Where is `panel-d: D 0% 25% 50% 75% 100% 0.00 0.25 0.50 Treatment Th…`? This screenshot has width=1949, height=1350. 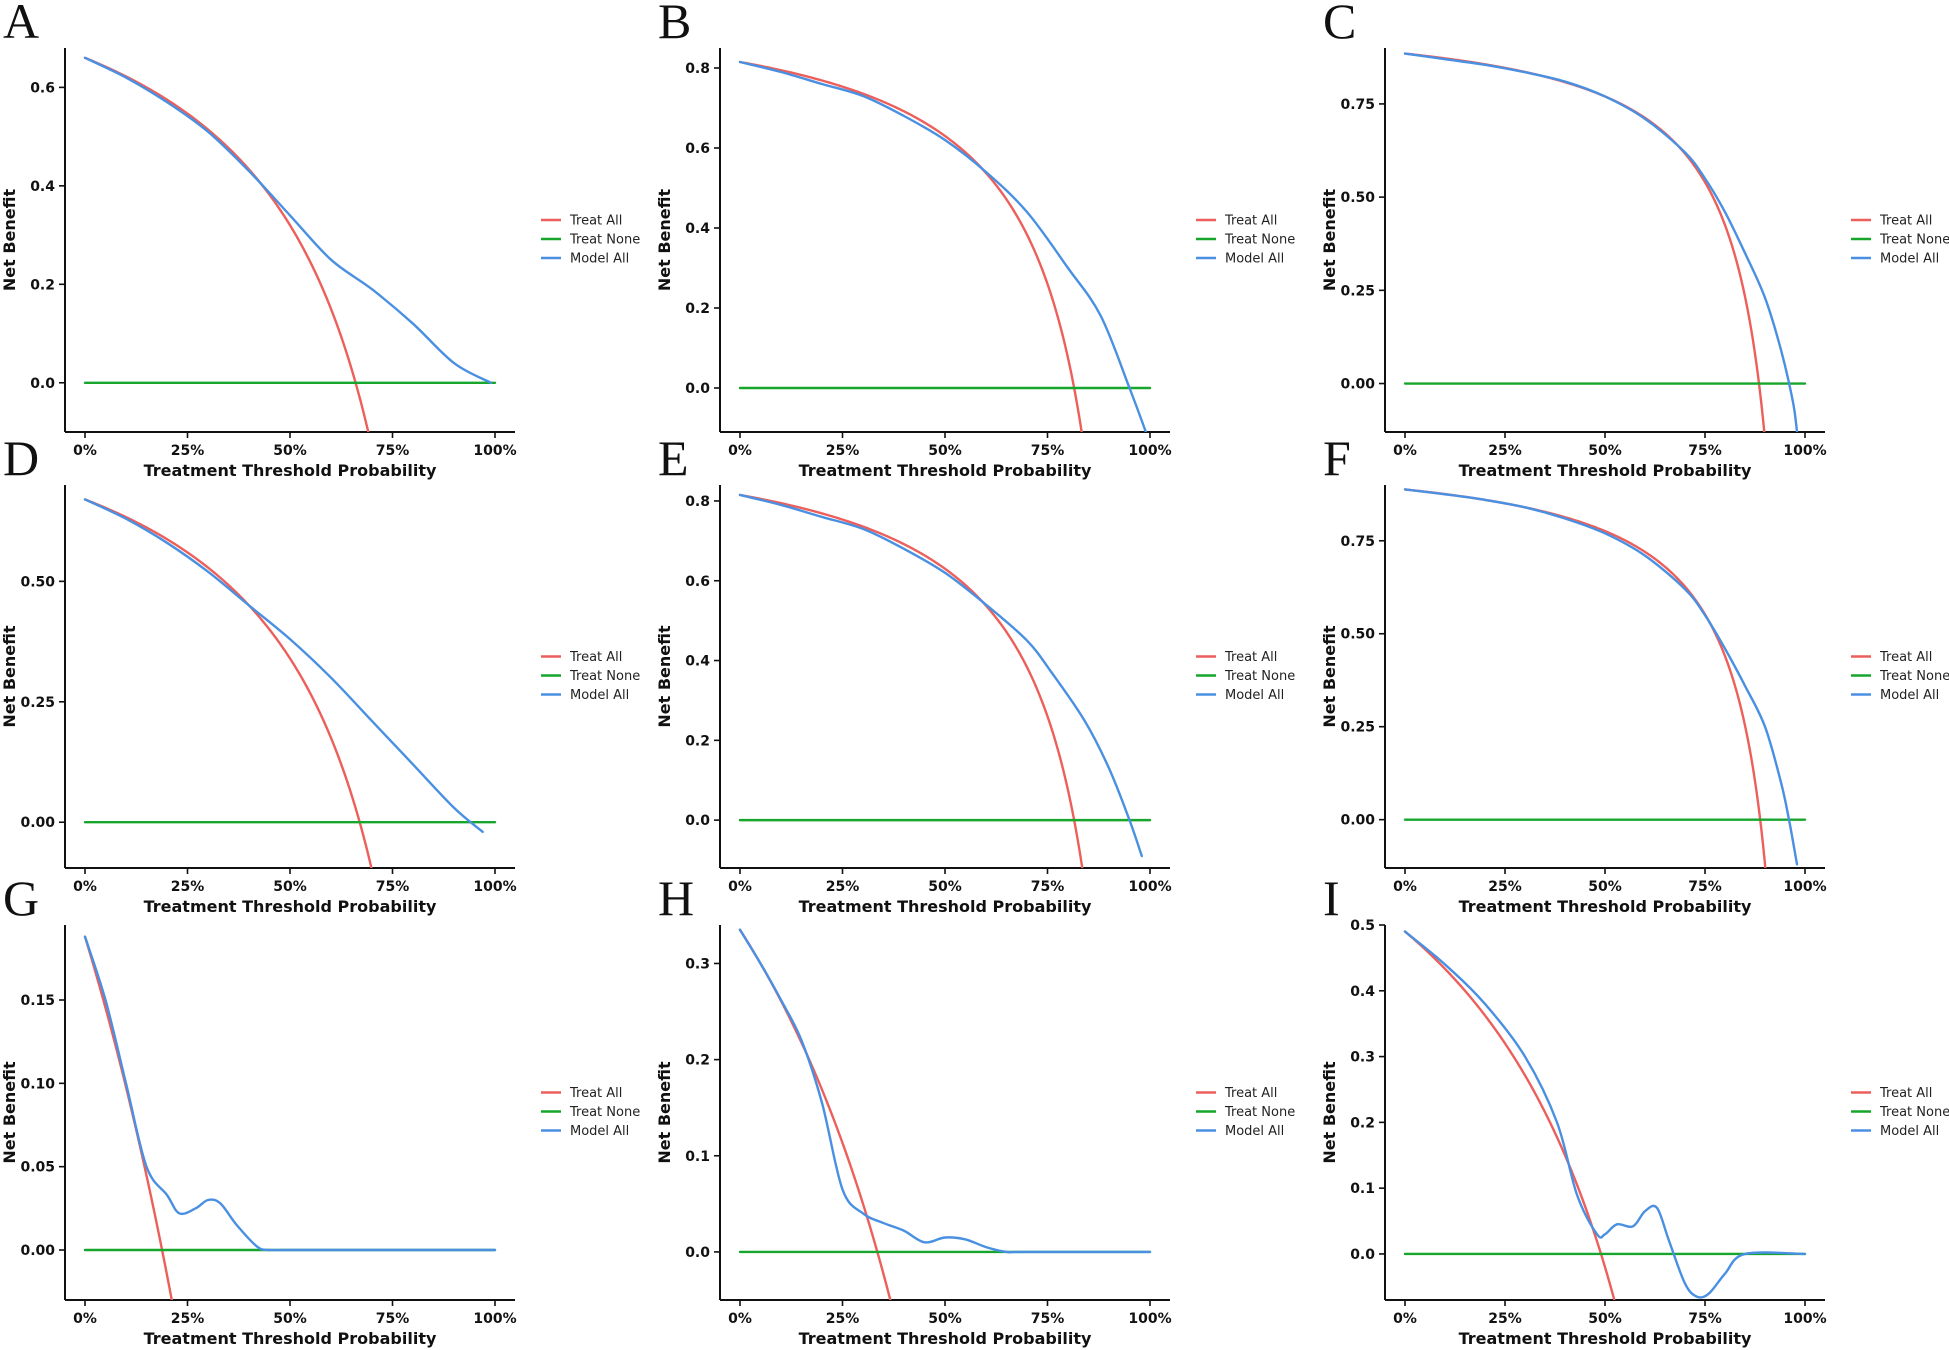 panel-d: D 0% 25% 50% 75% 100% 0.00 0.25 0.50 Treatment Th… is located at coordinates (320, 673).